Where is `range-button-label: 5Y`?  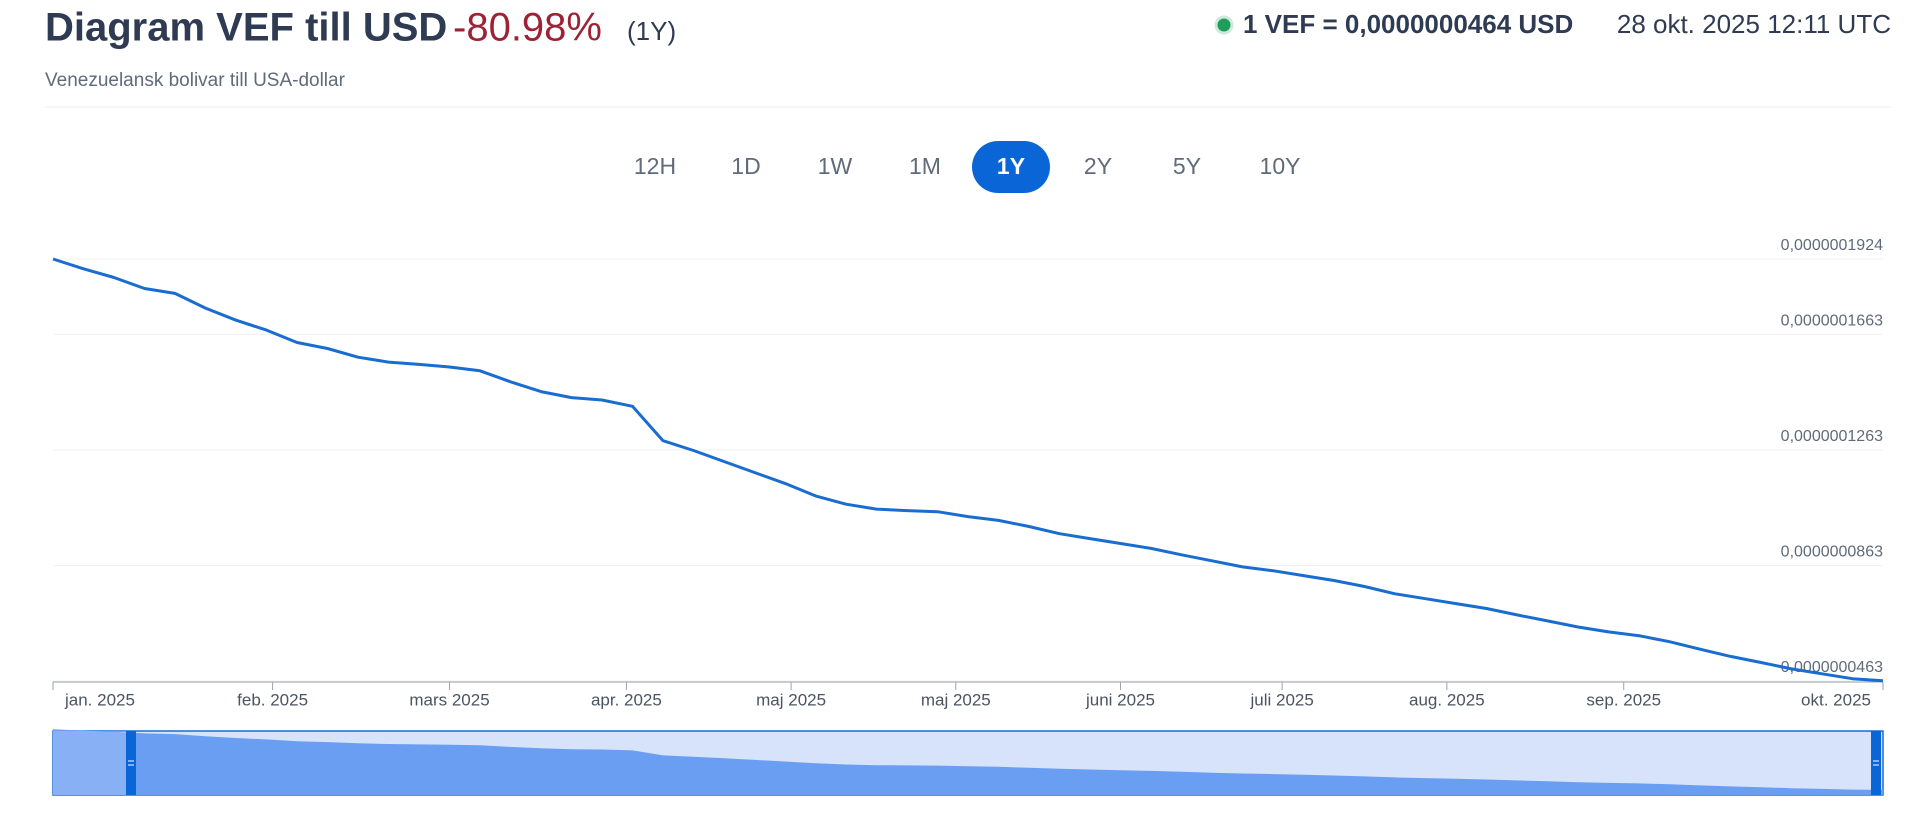 range-button-label: 5Y is located at coordinates (1187, 166).